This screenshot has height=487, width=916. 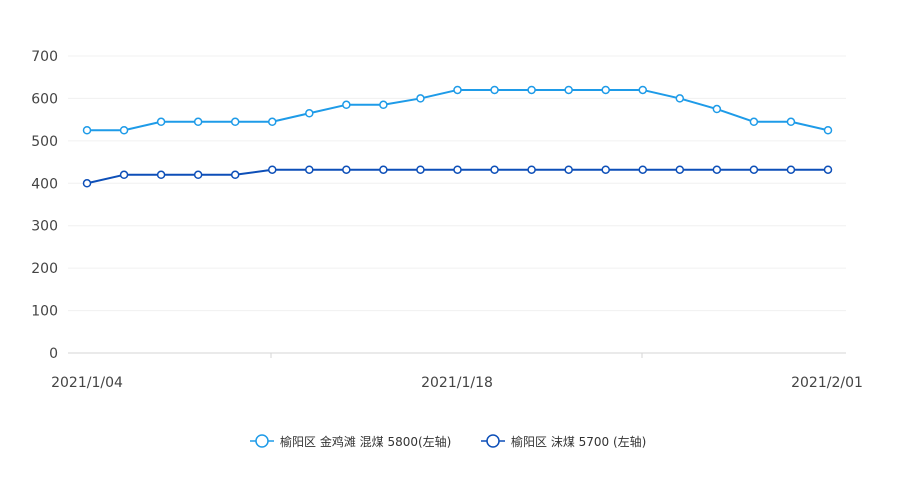 I want to click on legend: 榆阳区 金鸡滩 混煤 5800(左轴) 榆阳区 沫煤 5700 (左轴), so click(x=448, y=441).